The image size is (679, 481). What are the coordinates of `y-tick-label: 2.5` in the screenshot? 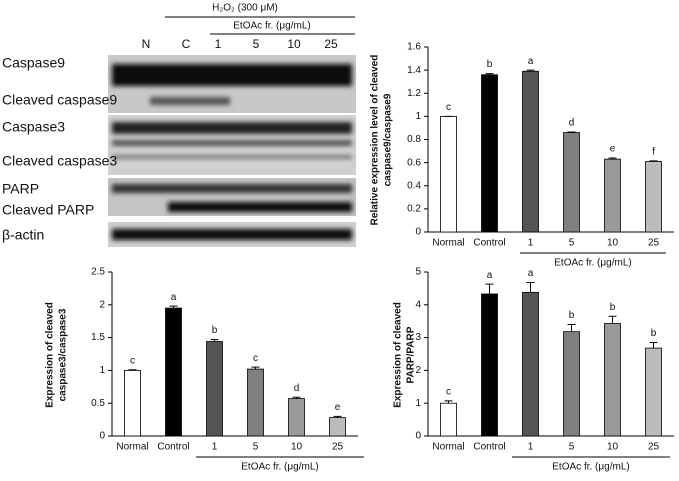 It's located at (98, 272).